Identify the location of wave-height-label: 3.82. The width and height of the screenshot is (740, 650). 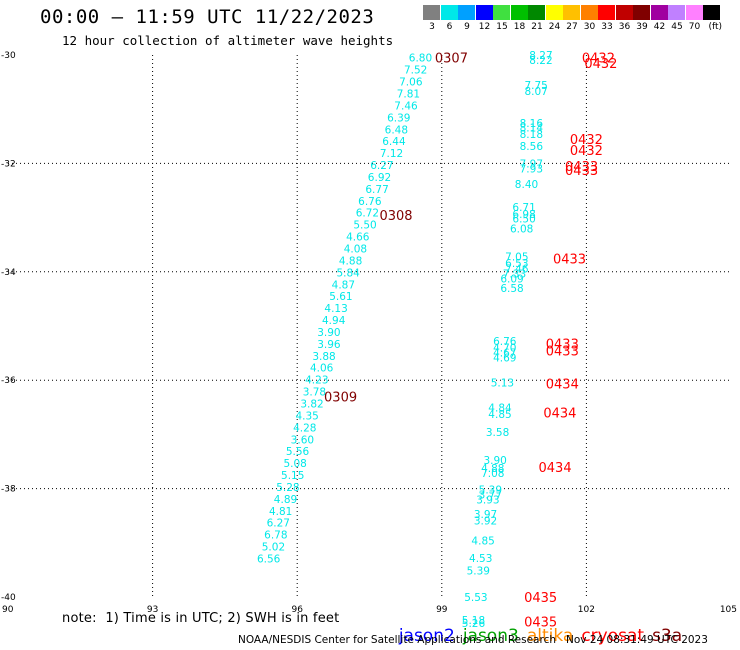
(311, 405).